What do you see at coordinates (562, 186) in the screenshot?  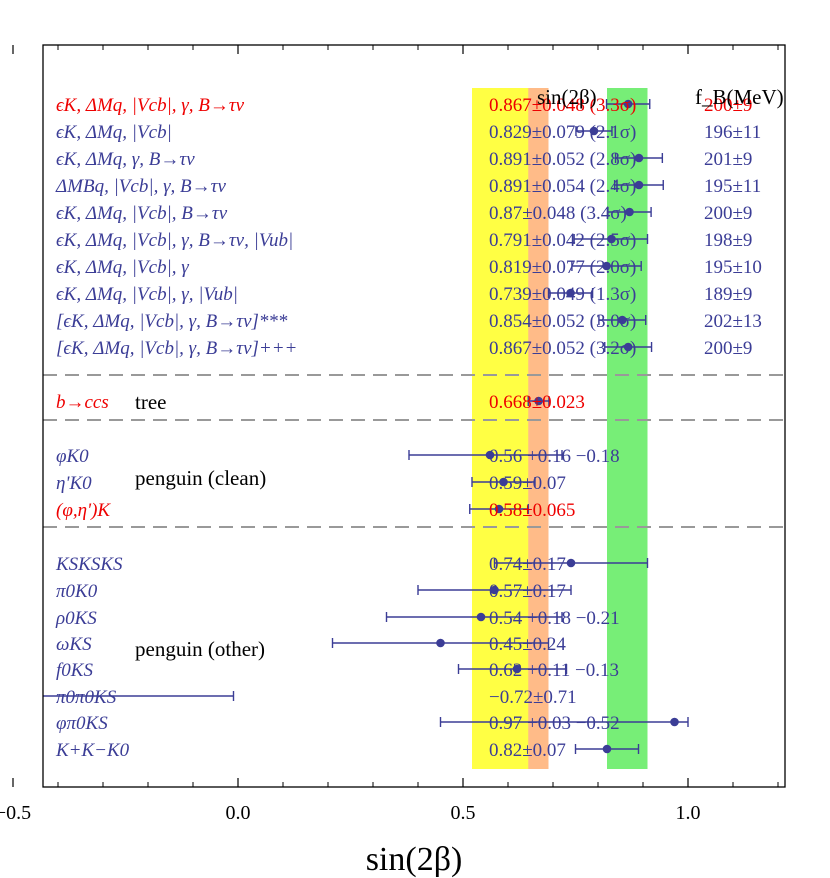 I see `row-value-0-3: 0.891±0.054 (2.4σ)` at bounding box center [562, 186].